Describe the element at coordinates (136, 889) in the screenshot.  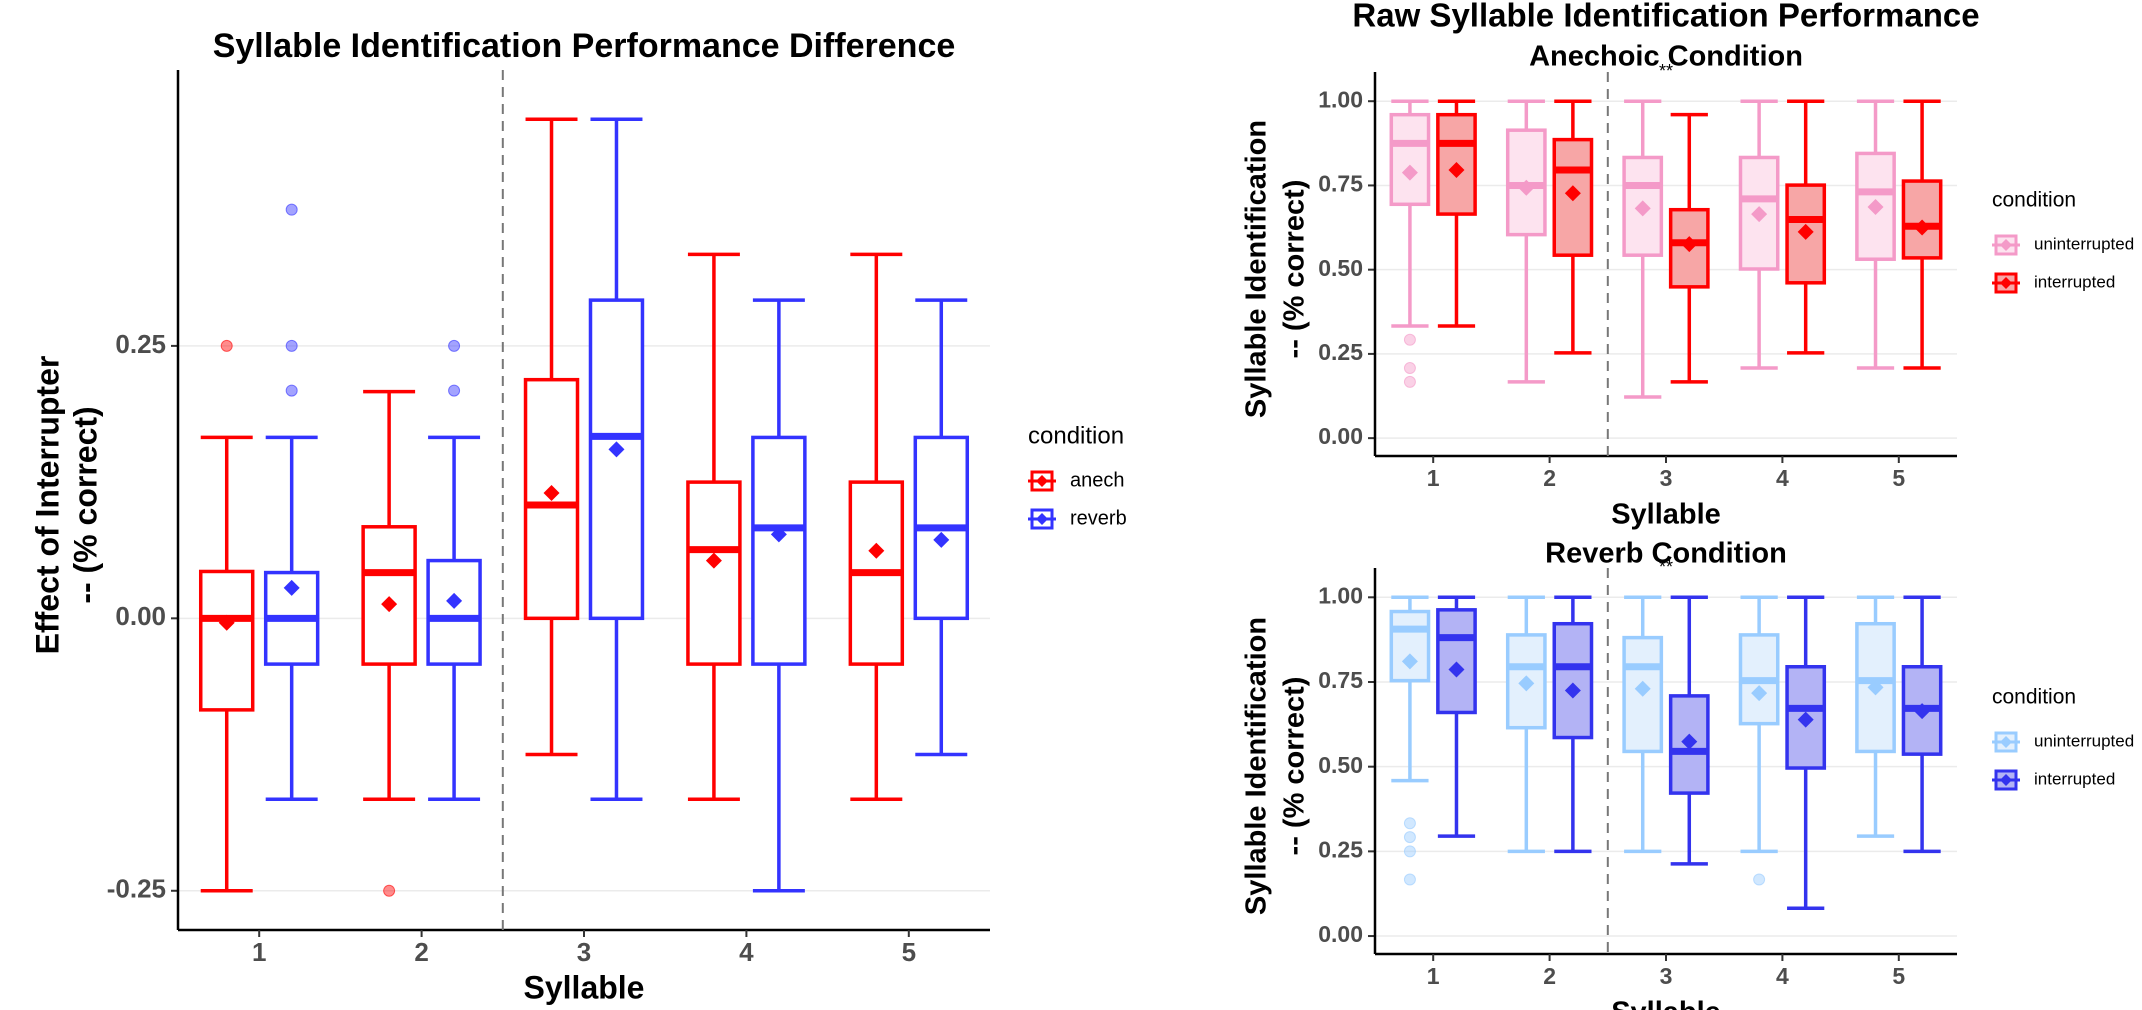
I see `y-tick-label: -0.25` at that location.